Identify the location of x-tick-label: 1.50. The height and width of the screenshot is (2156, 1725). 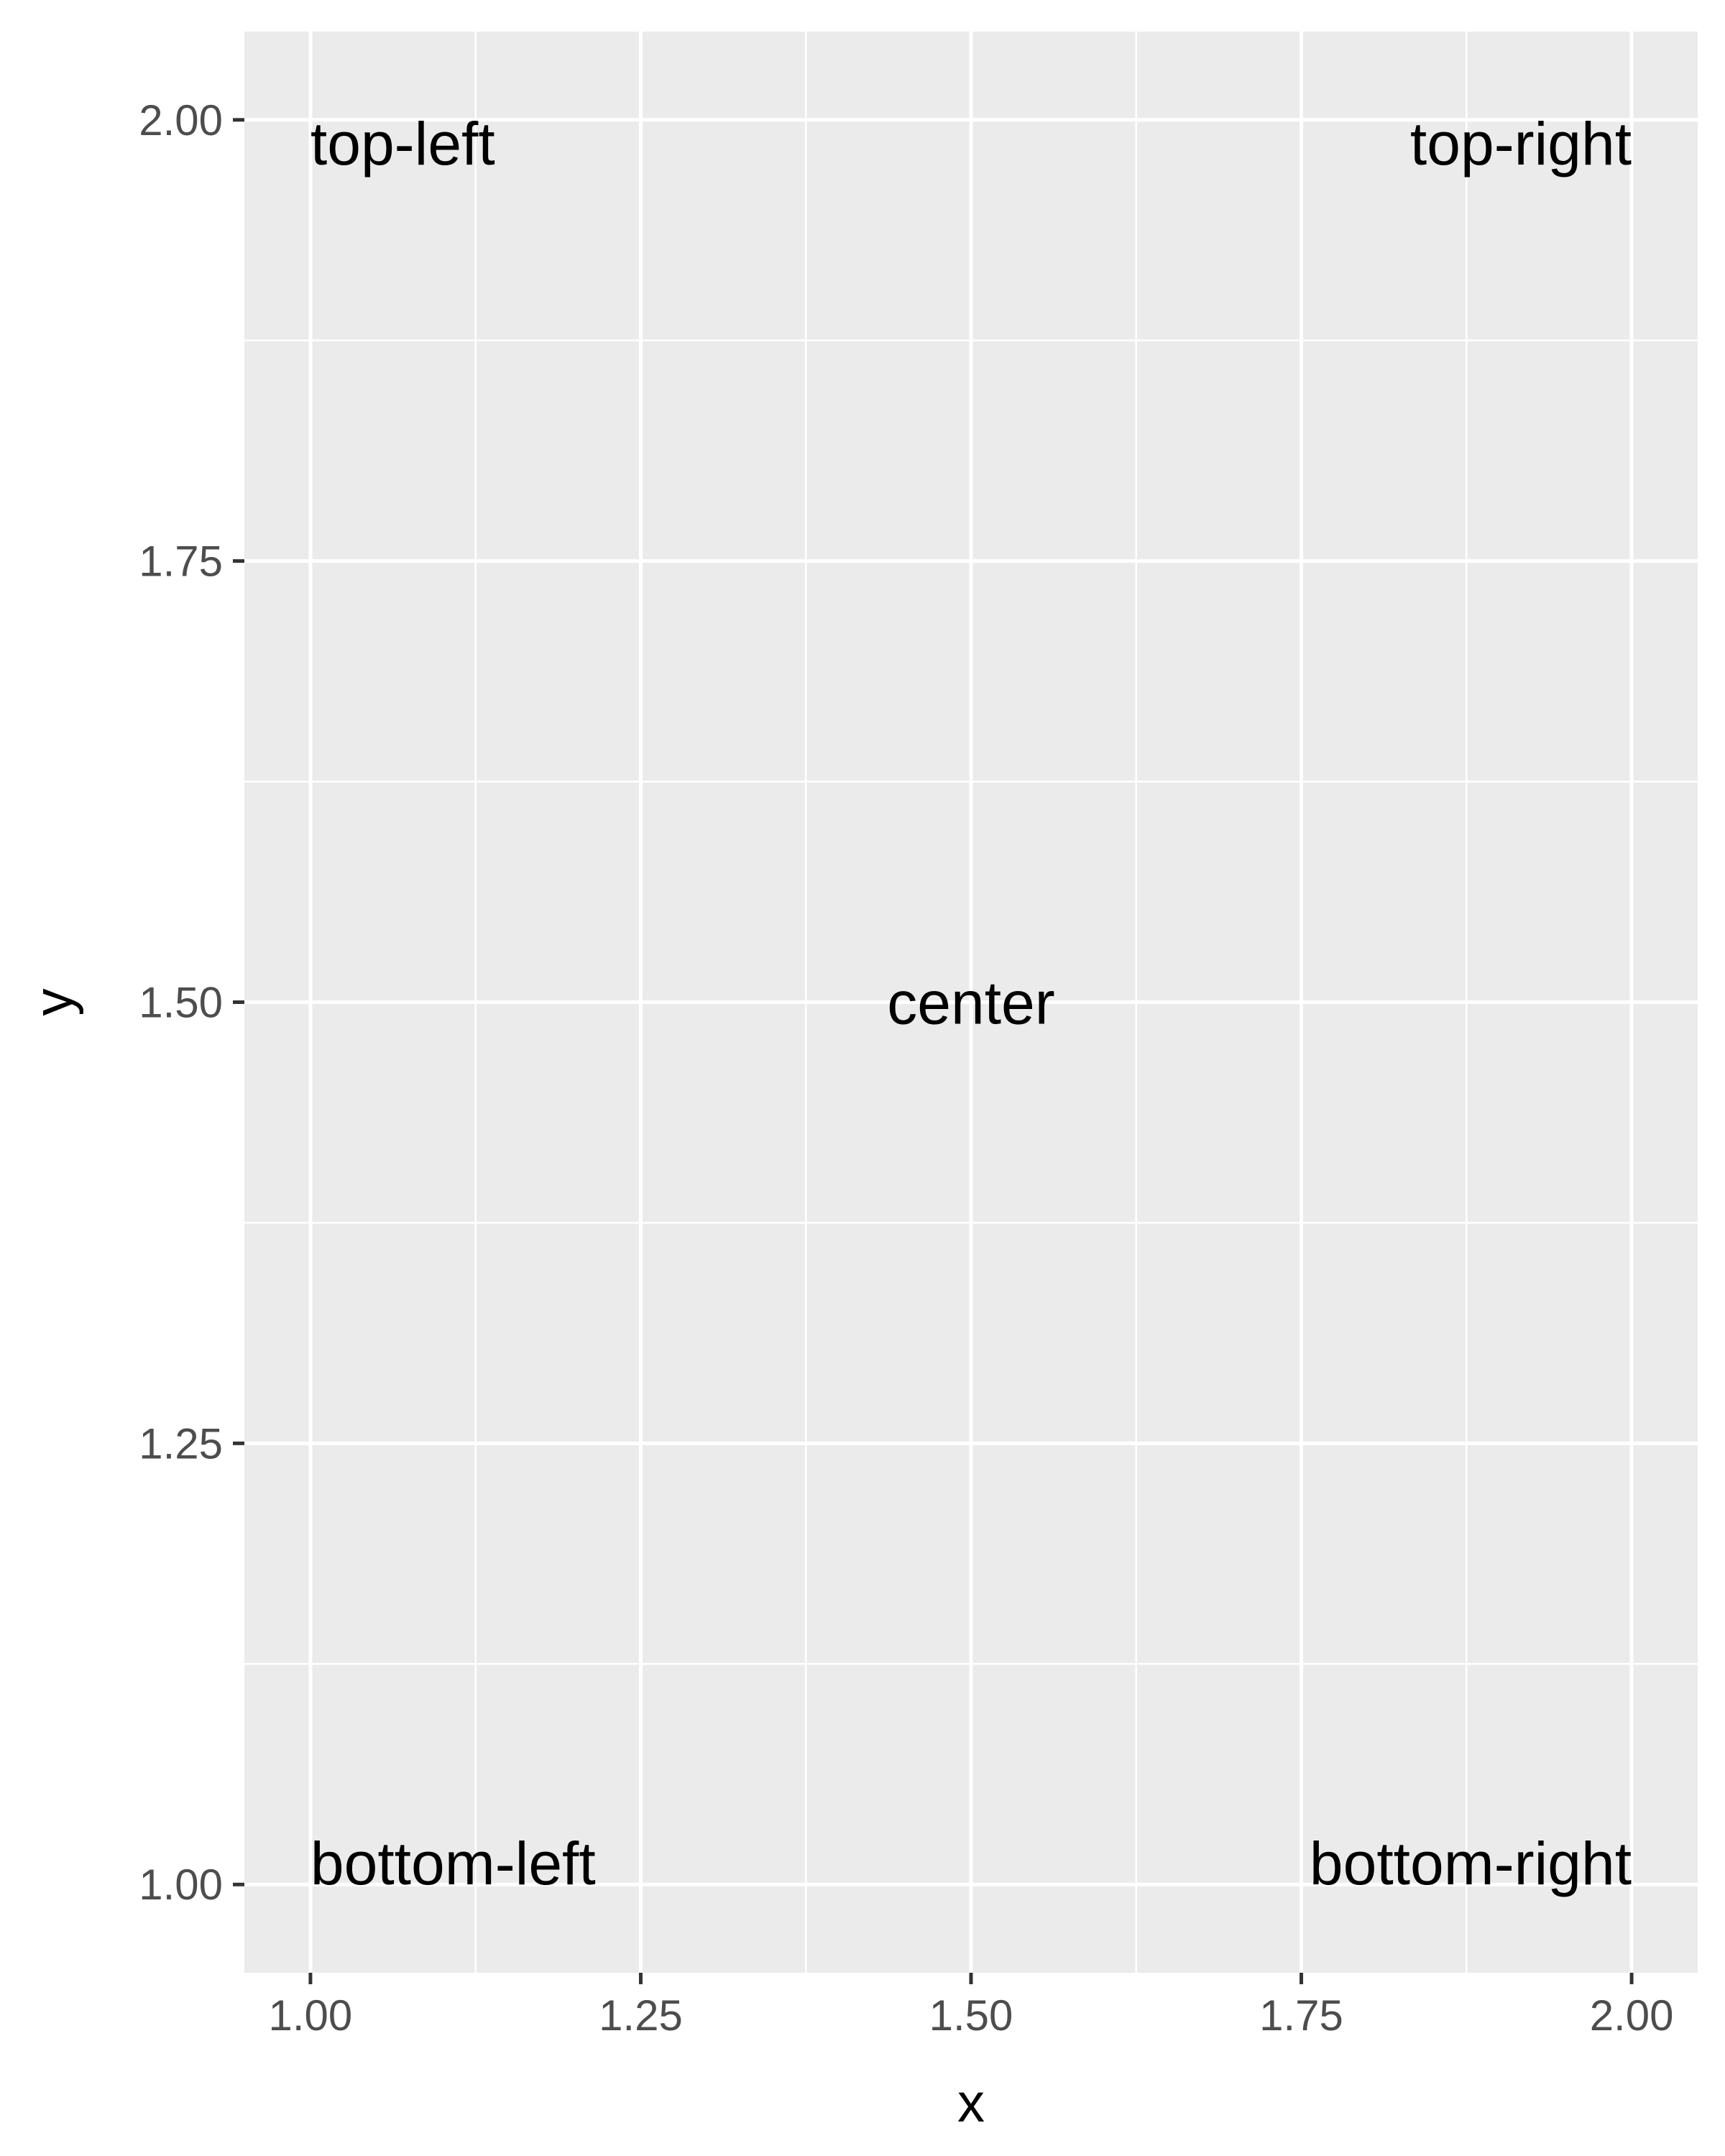
(971, 2016).